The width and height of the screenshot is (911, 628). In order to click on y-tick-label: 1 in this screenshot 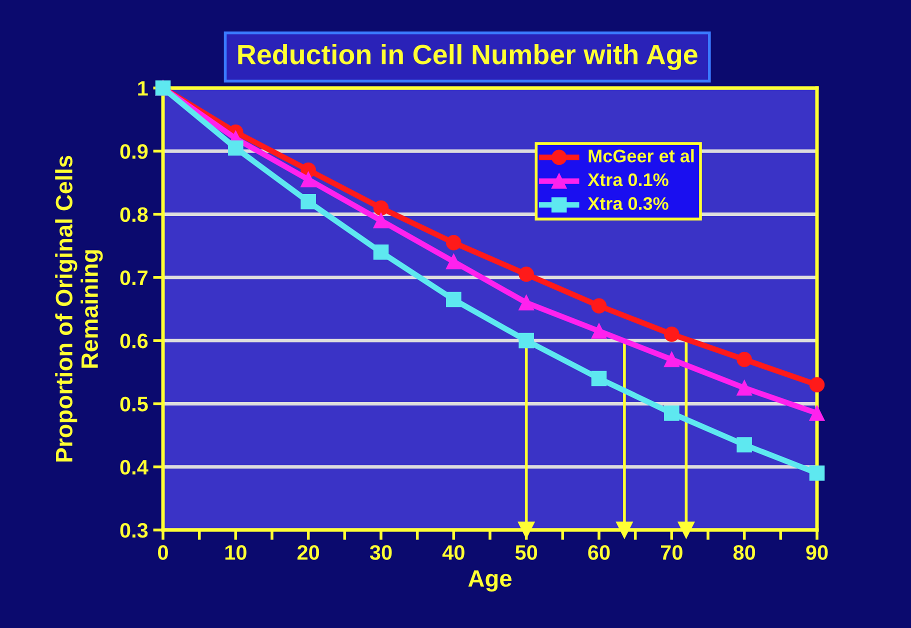, I will do `click(143, 88)`.